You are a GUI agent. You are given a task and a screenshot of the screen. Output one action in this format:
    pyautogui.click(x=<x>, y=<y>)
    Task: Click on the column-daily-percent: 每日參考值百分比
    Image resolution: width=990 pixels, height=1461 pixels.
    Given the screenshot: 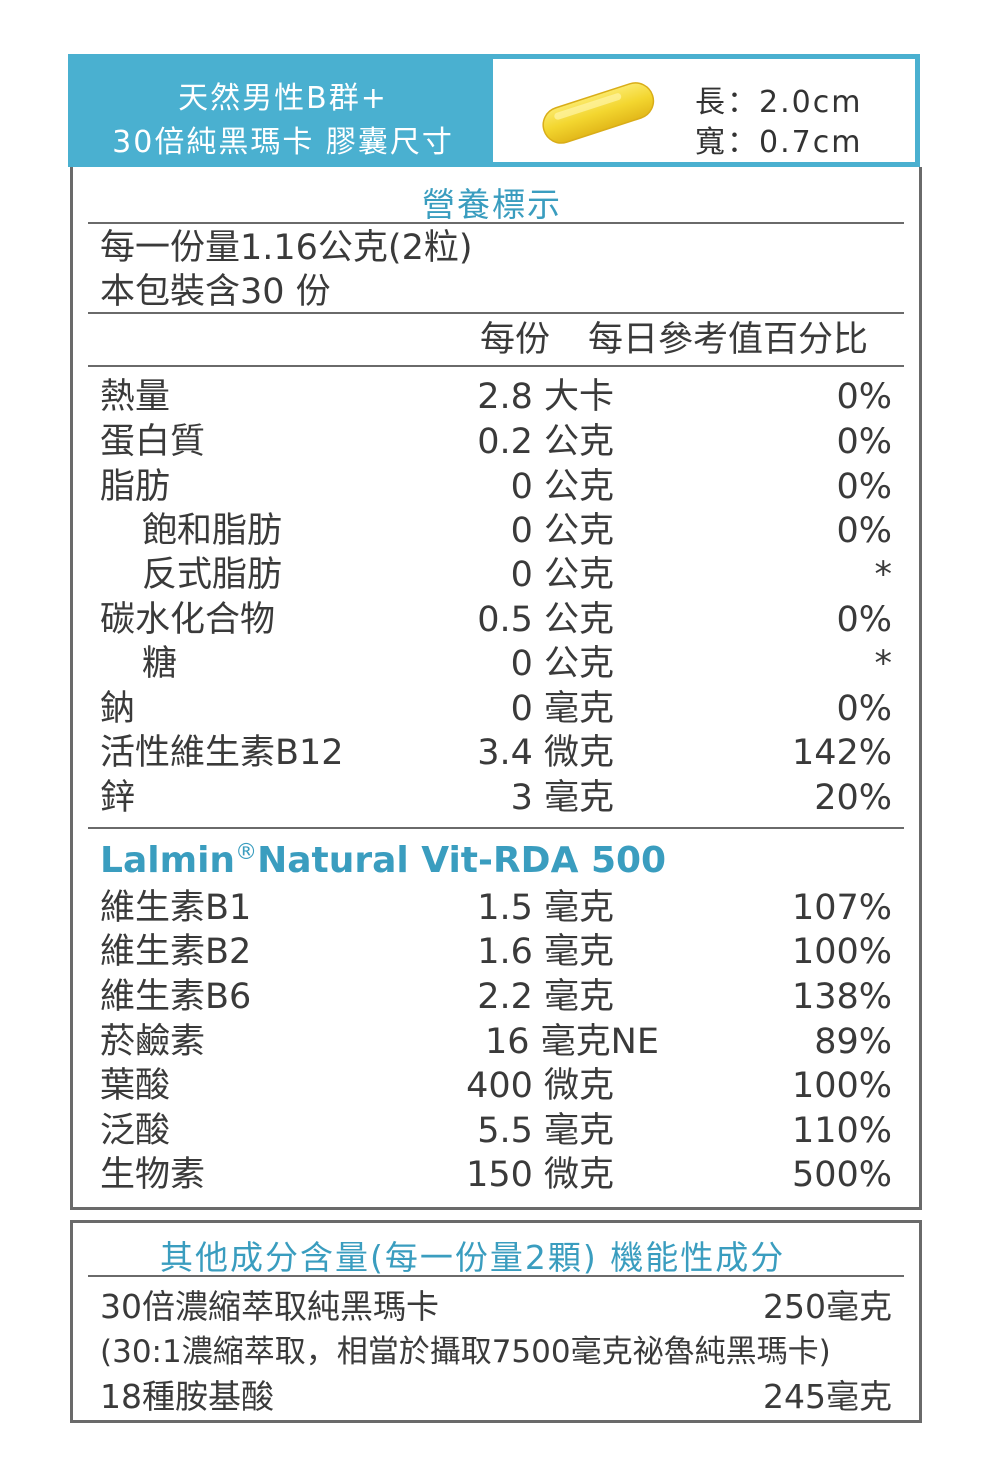 What is the action you would take?
    pyautogui.click(x=728, y=340)
    